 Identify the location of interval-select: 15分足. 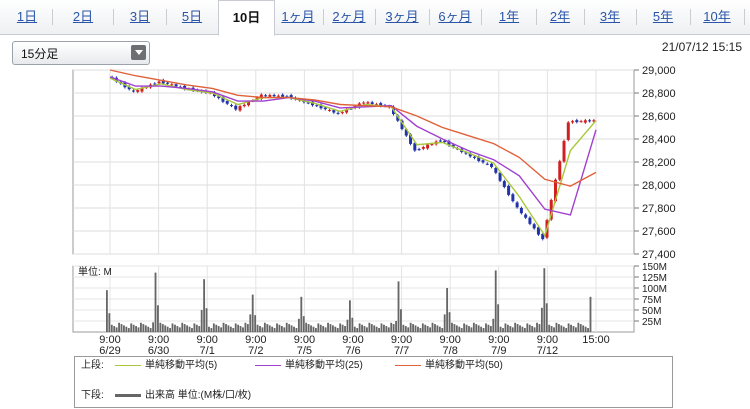
(81, 53).